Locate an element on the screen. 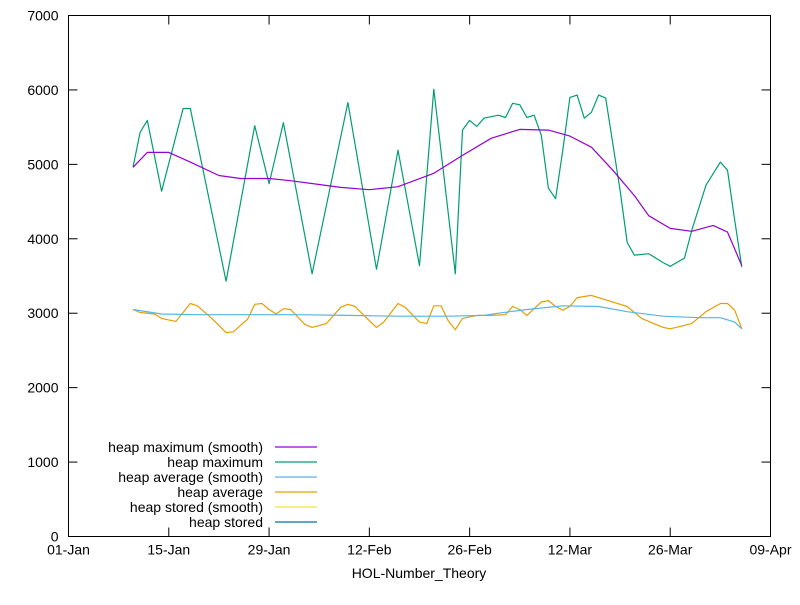  legend-label: heap average is located at coordinates (220, 492).